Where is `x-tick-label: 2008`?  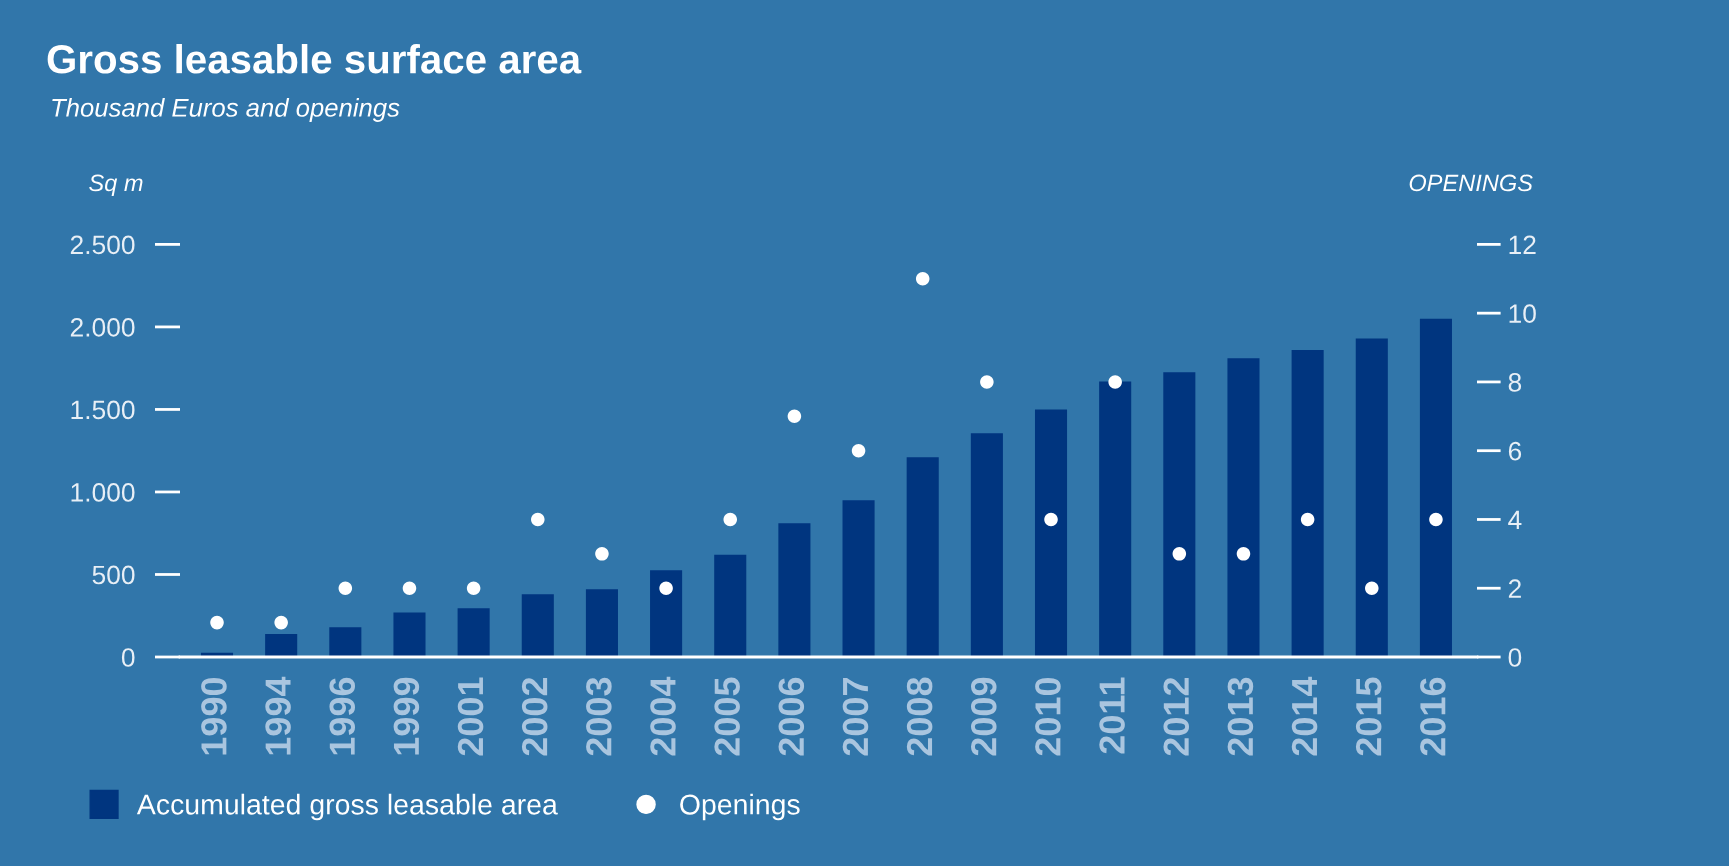
x-tick-label: 2008 is located at coordinates (919, 716).